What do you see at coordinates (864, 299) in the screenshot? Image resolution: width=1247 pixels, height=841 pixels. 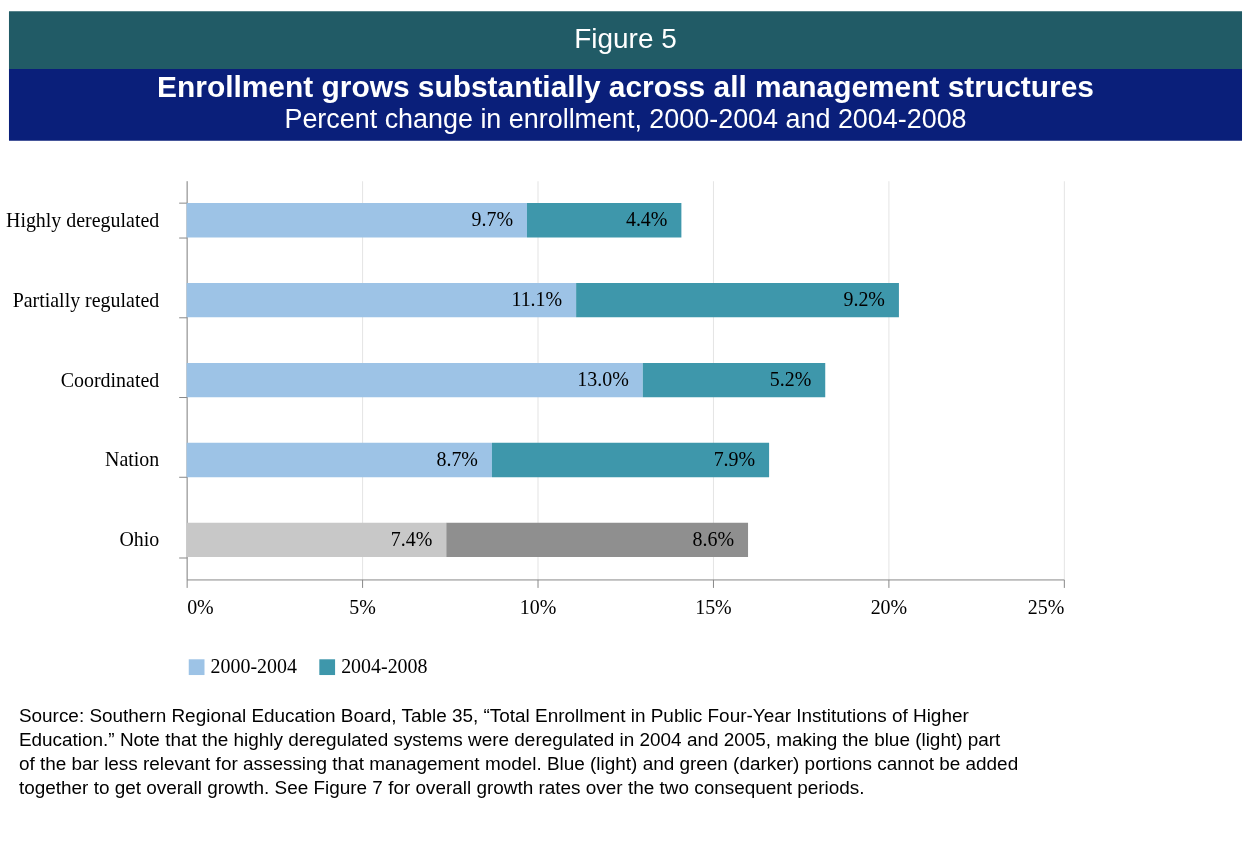 I see `data-label: 9.2%` at bounding box center [864, 299].